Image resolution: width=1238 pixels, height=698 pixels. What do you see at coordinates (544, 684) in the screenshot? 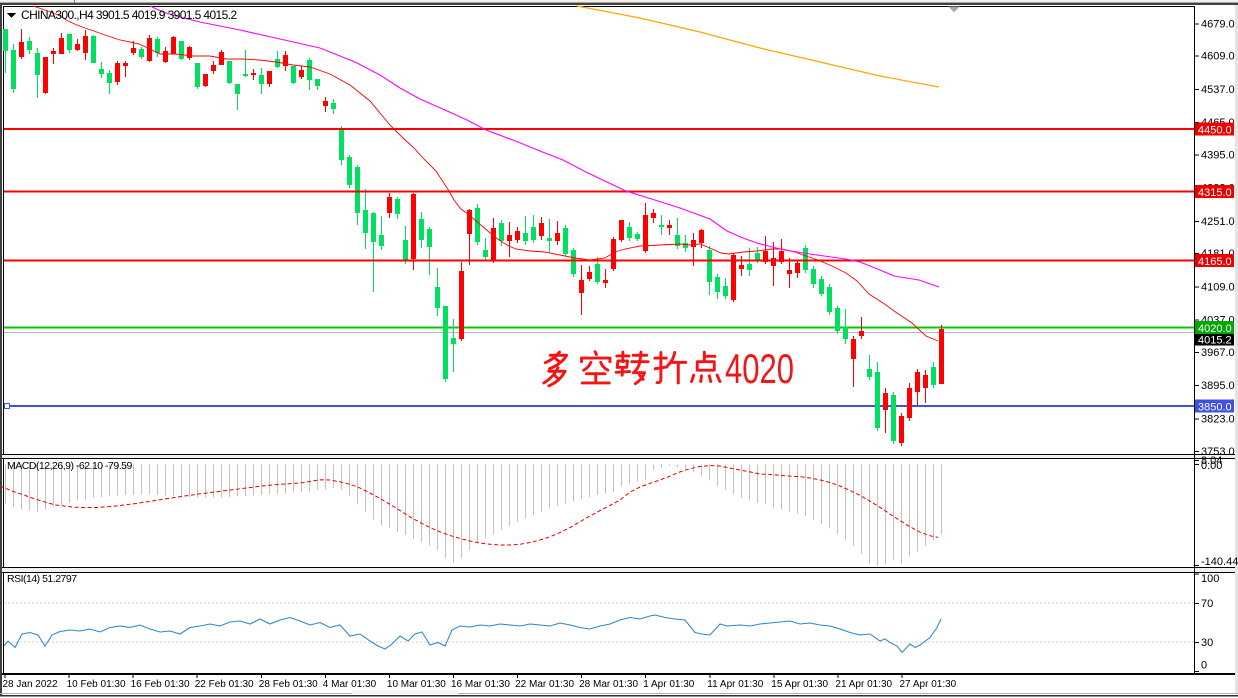
I see `svg-text: 22 Mar 01:30` at bounding box center [544, 684].